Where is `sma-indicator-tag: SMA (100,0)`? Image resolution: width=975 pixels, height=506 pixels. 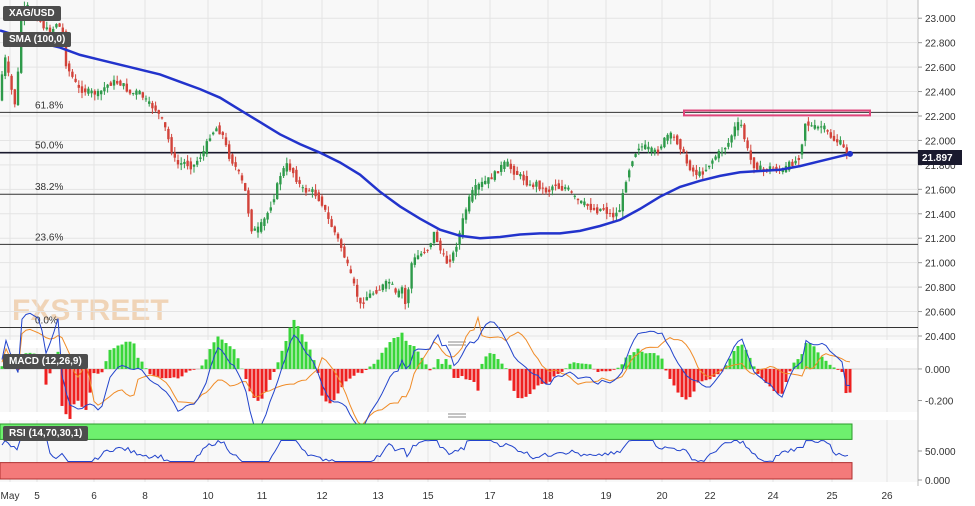
sma-indicator-tag: SMA (100,0) is located at coordinates (37, 39).